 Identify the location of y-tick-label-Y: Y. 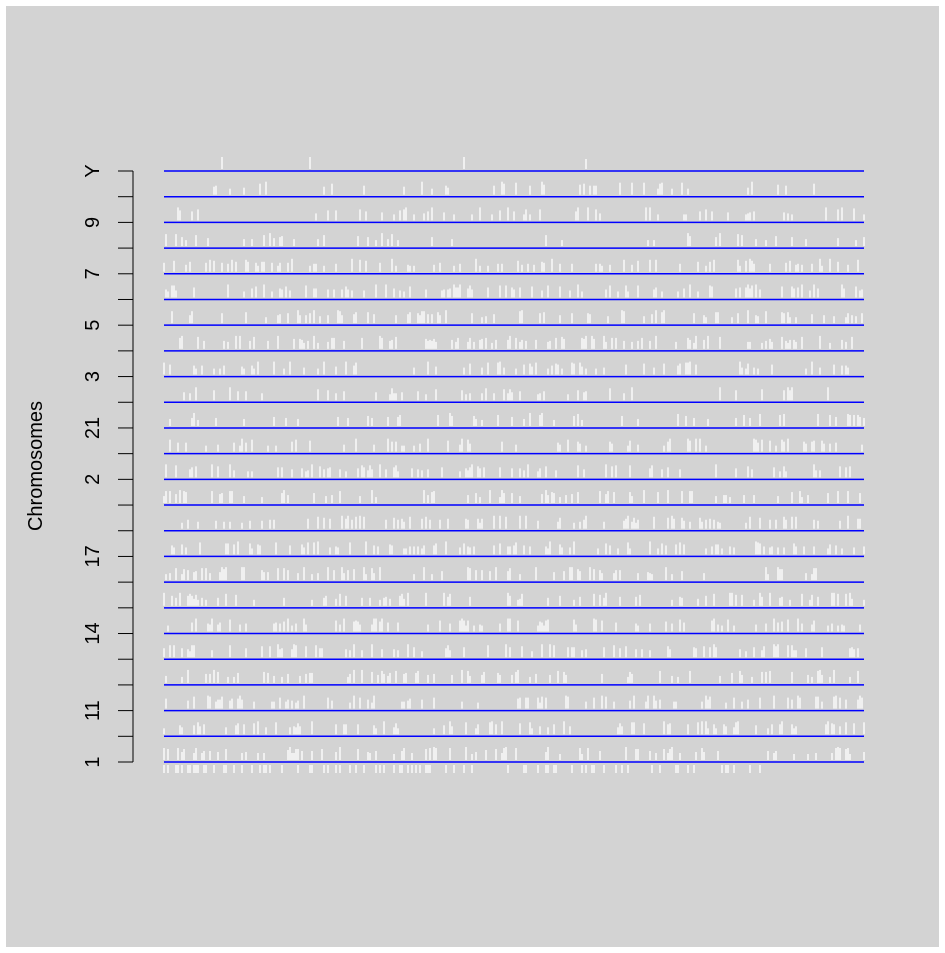
(93, 170).